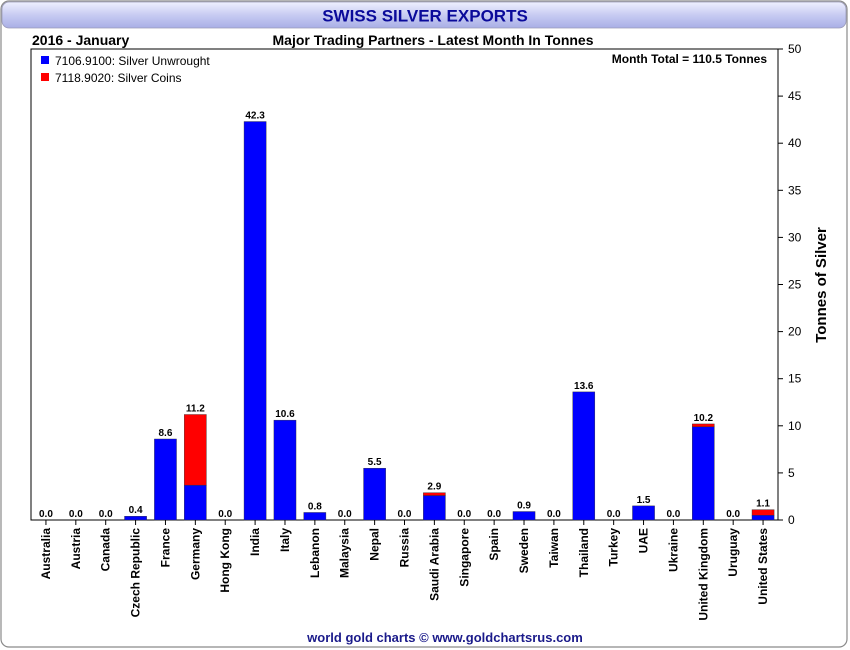  I want to click on x-tick-label-uae: UAE, so click(644, 540).